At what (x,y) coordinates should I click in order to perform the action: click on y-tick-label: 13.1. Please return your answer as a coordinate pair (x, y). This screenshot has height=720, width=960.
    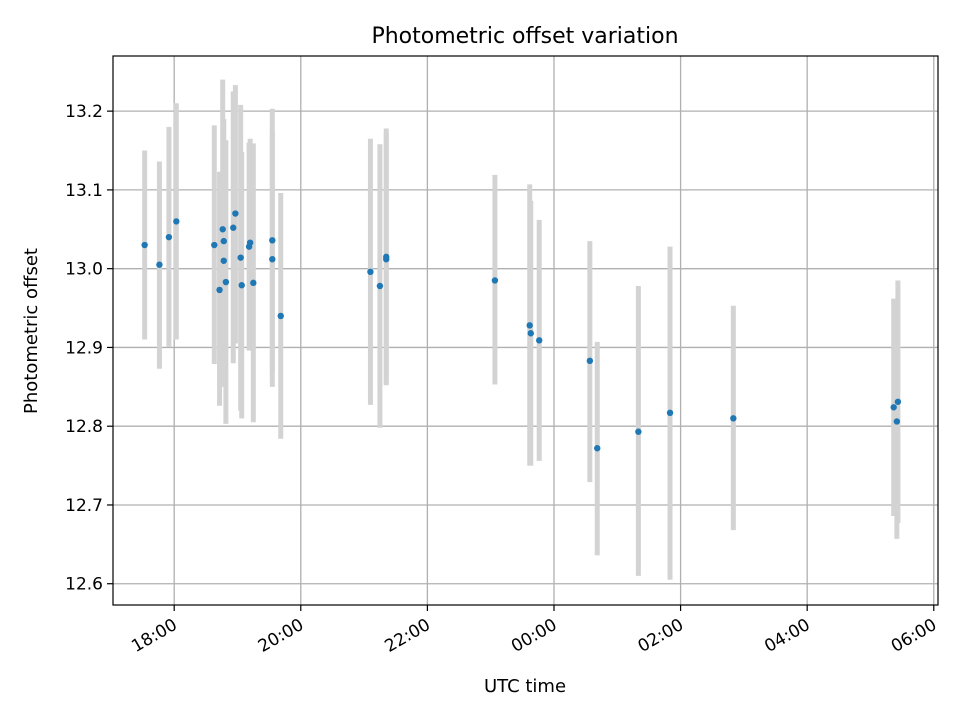
    Looking at the image, I should click on (84, 191).